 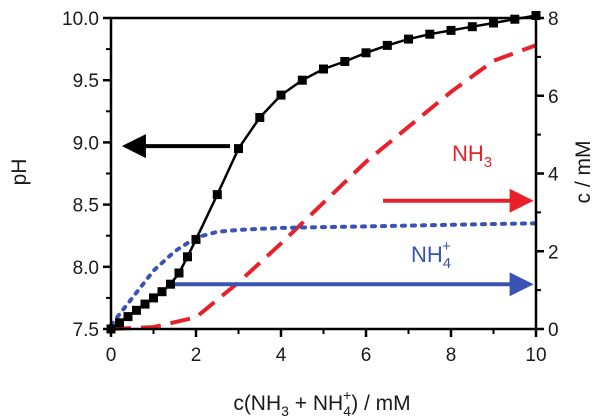 I want to click on series-label-nh3: NH3, so click(x=472, y=156).